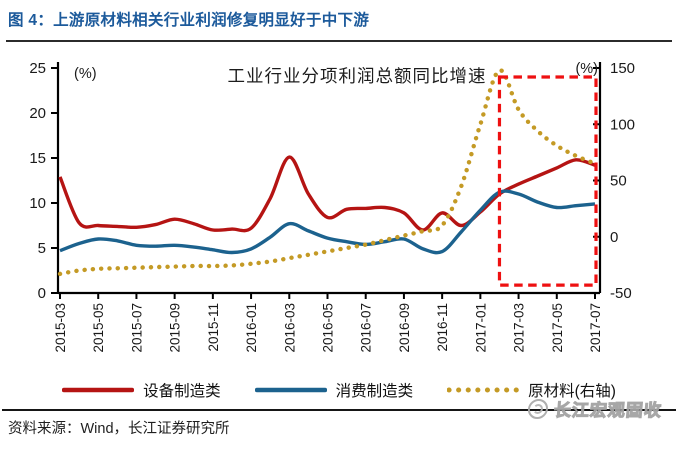 The width and height of the screenshot is (678, 450). I want to click on x-tick-label: 2015-09, so click(175, 328).